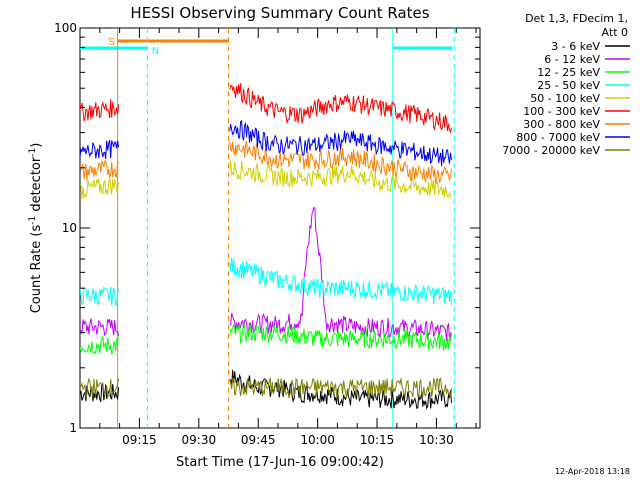  I want to click on legend-label: 50 - 100 keV, so click(565, 98).